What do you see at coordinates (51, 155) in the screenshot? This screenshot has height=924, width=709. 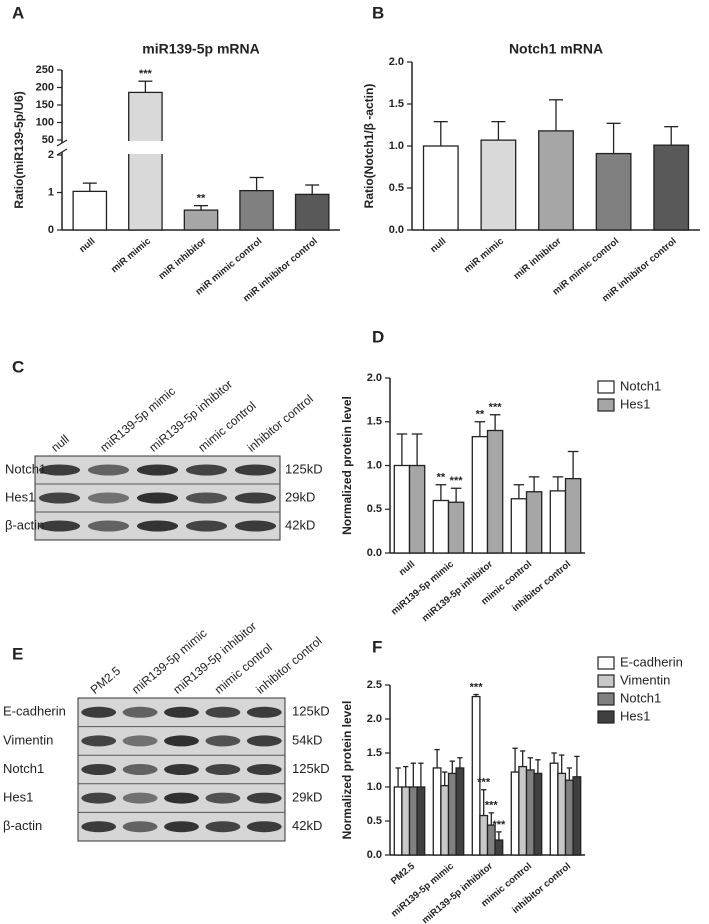 I see `y-tick-label: 2` at bounding box center [51, 155].